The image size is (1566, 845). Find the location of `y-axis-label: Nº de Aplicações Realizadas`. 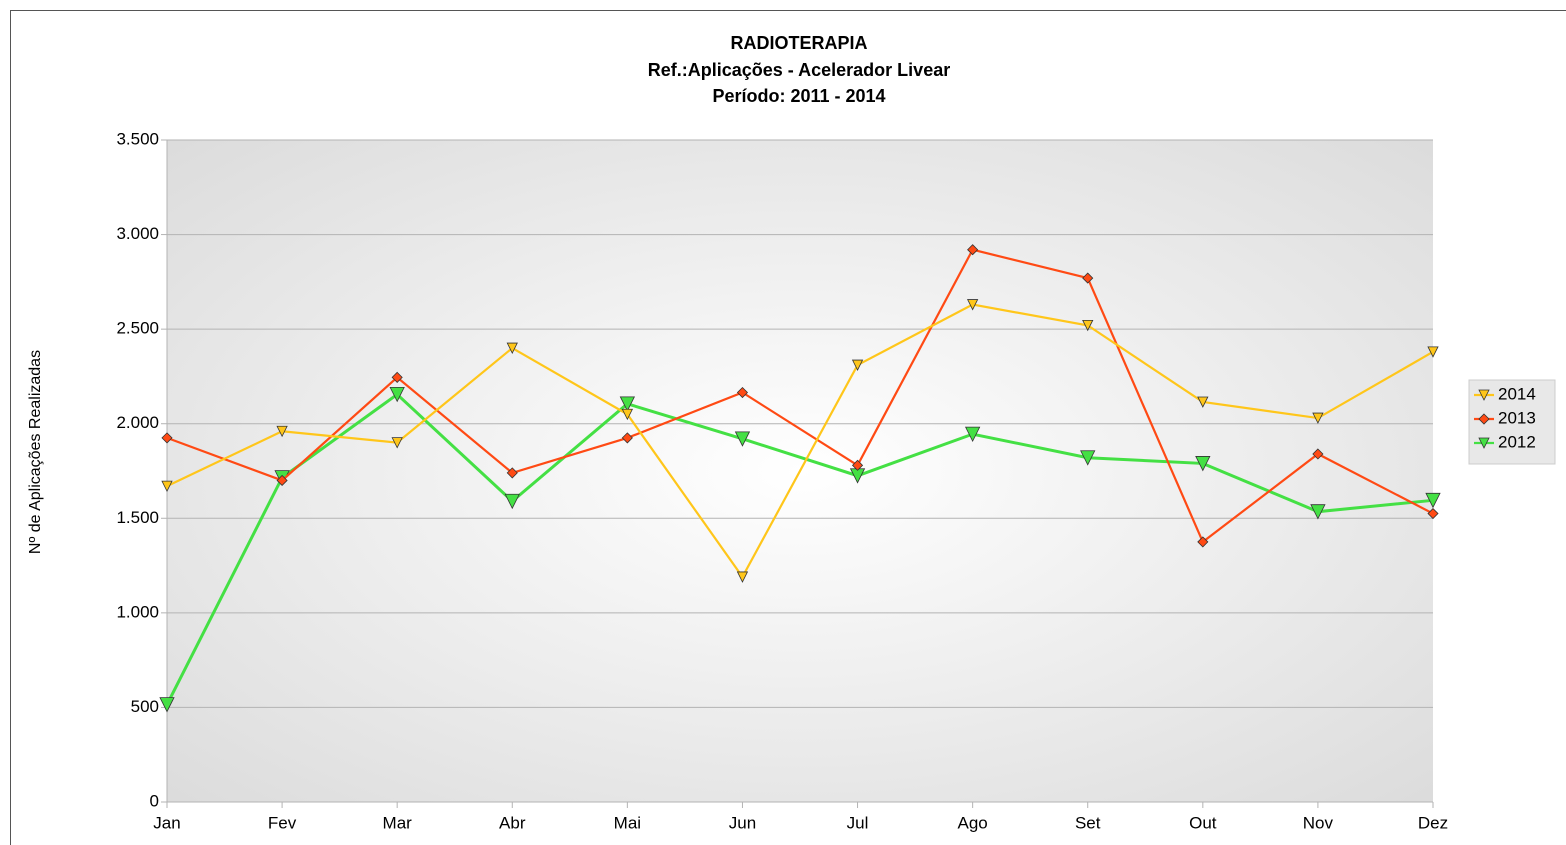

y-axis-label: Nº de Aplicações Realizadas is located at coordinates (35, 452).